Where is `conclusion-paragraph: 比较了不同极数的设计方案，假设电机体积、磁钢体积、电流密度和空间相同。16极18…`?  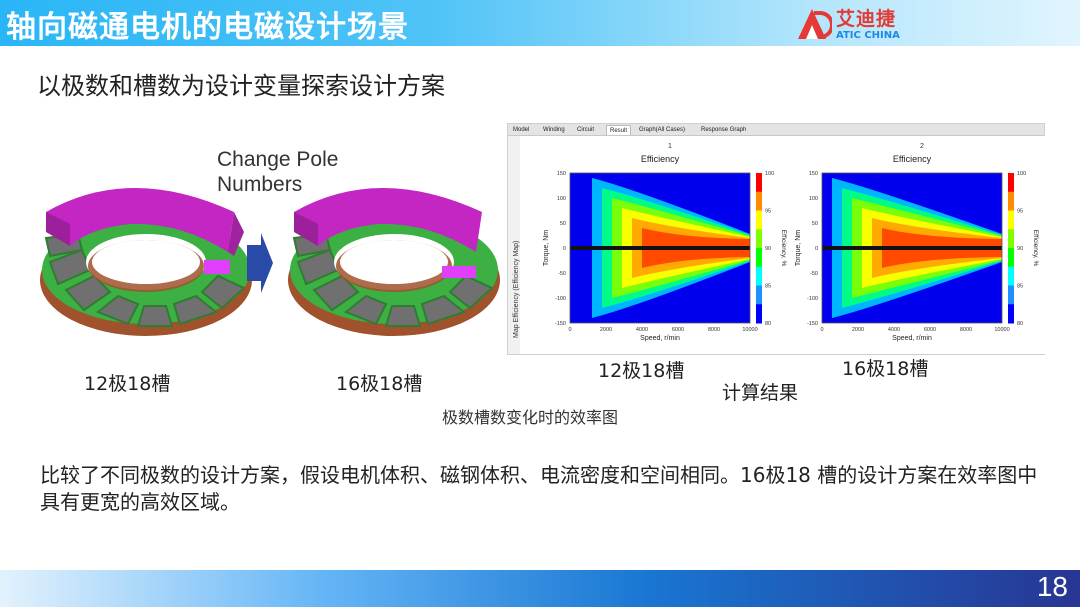
conclusion-paragraph: 比较了不同极数的设计方案，假设电机体积、磁钢体积、电流密度和空间相同。16极18… is located at coordinates (539, 488).